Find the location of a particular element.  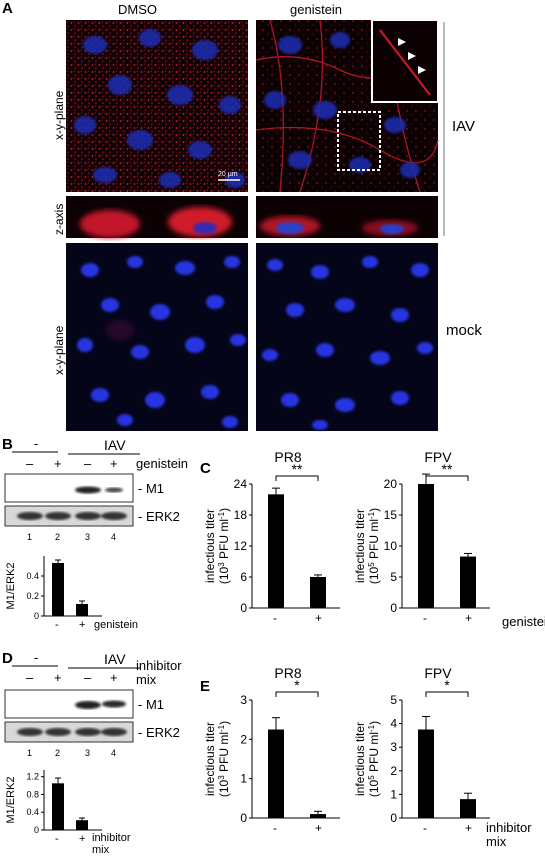

lane-number: 3 is located at coordinates (87, 753).